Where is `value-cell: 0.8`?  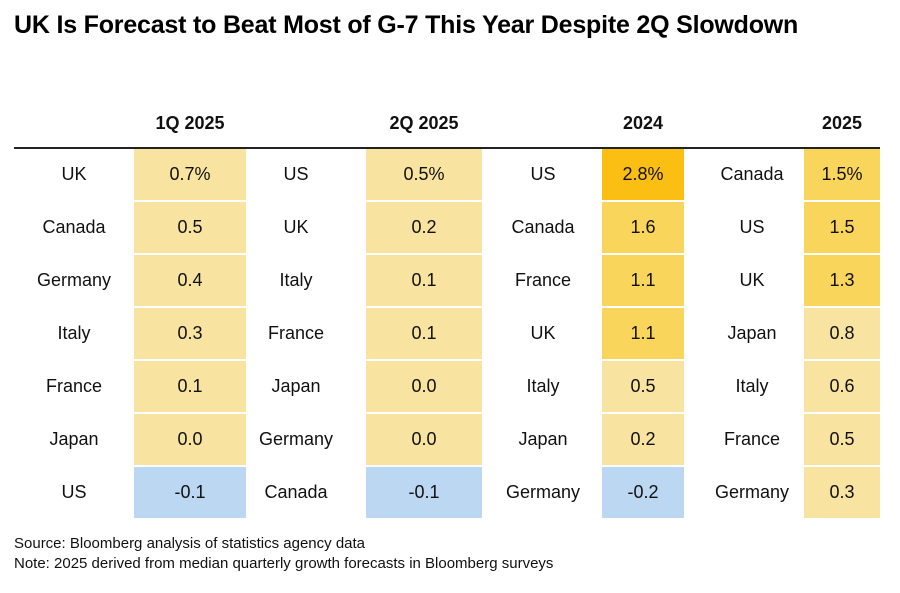
value-cell: 0.8 is located at coordinates (842, 333).